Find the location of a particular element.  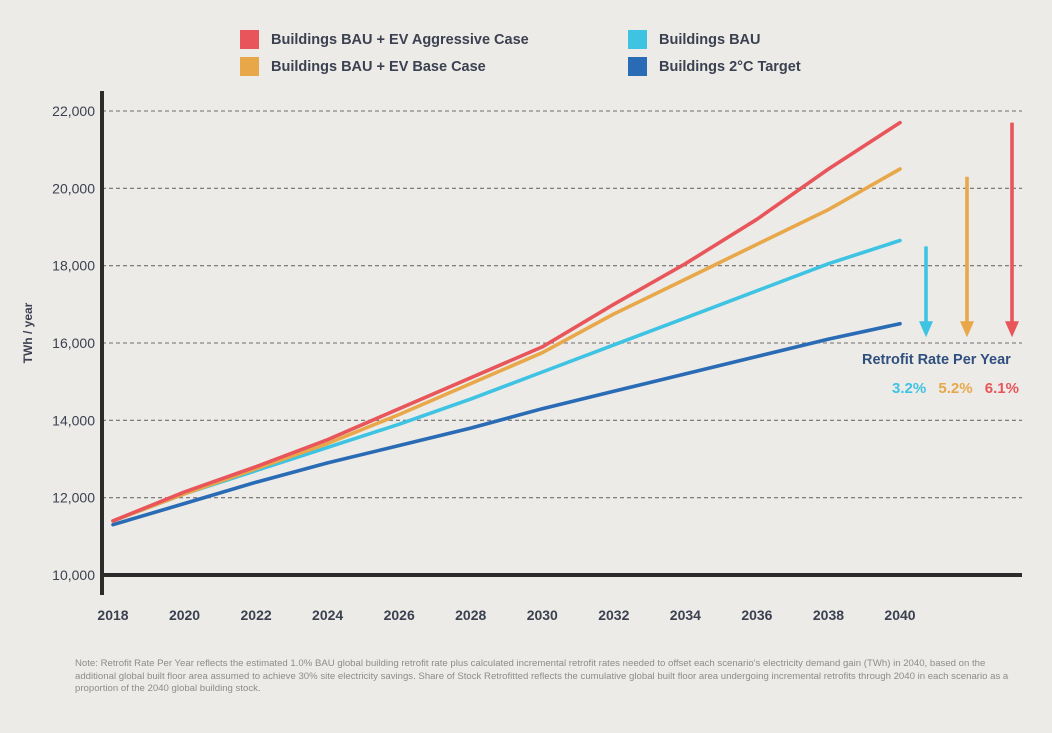

legend-item-aggressive: Buildings BAU + EV Aggressive Case is located at coordinates (384, 39).